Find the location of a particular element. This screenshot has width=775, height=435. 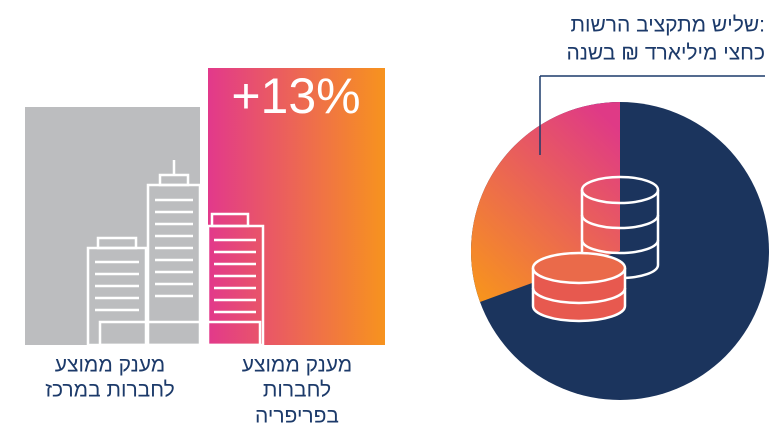

center-bar is located at coordinates (112, 226).